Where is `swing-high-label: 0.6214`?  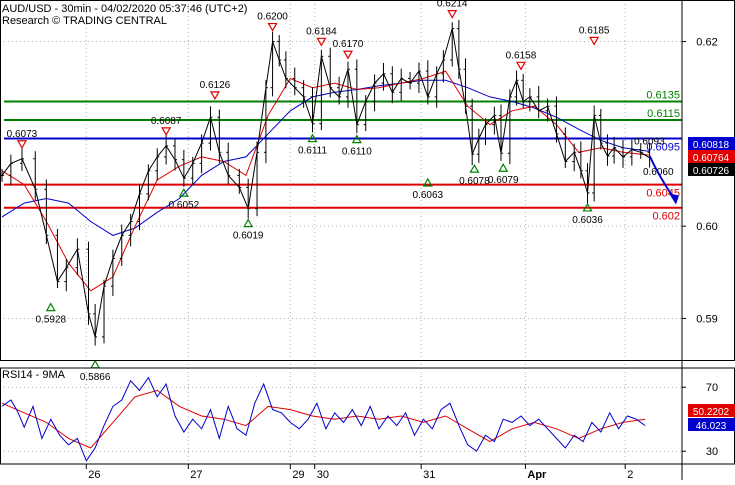 swing-high-label: 0.6214 is located at coordinates (452, 5).